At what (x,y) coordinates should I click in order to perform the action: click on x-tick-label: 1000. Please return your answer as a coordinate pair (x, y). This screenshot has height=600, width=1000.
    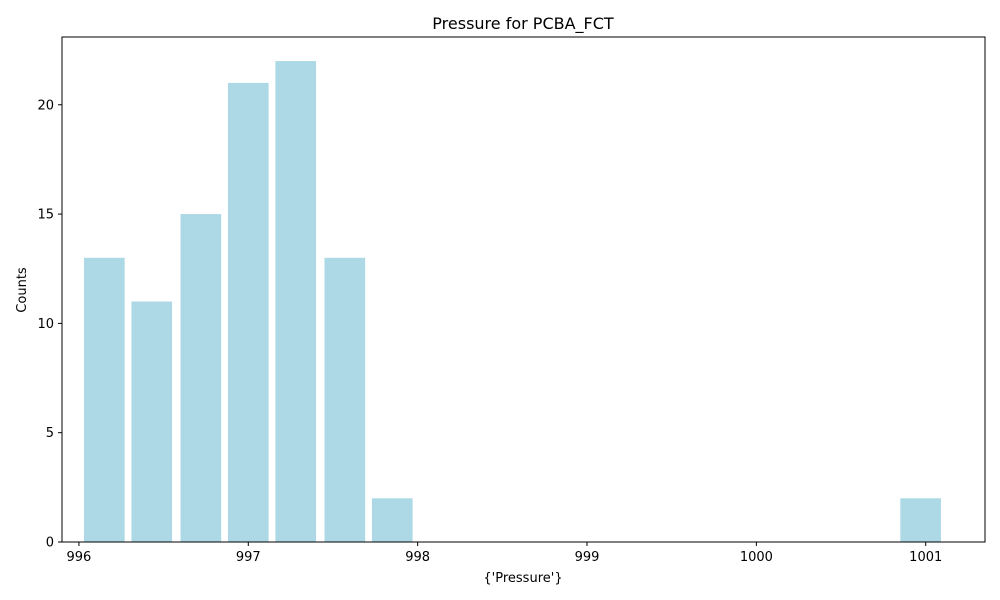
    Looking at the image, I should click on (756, 557).